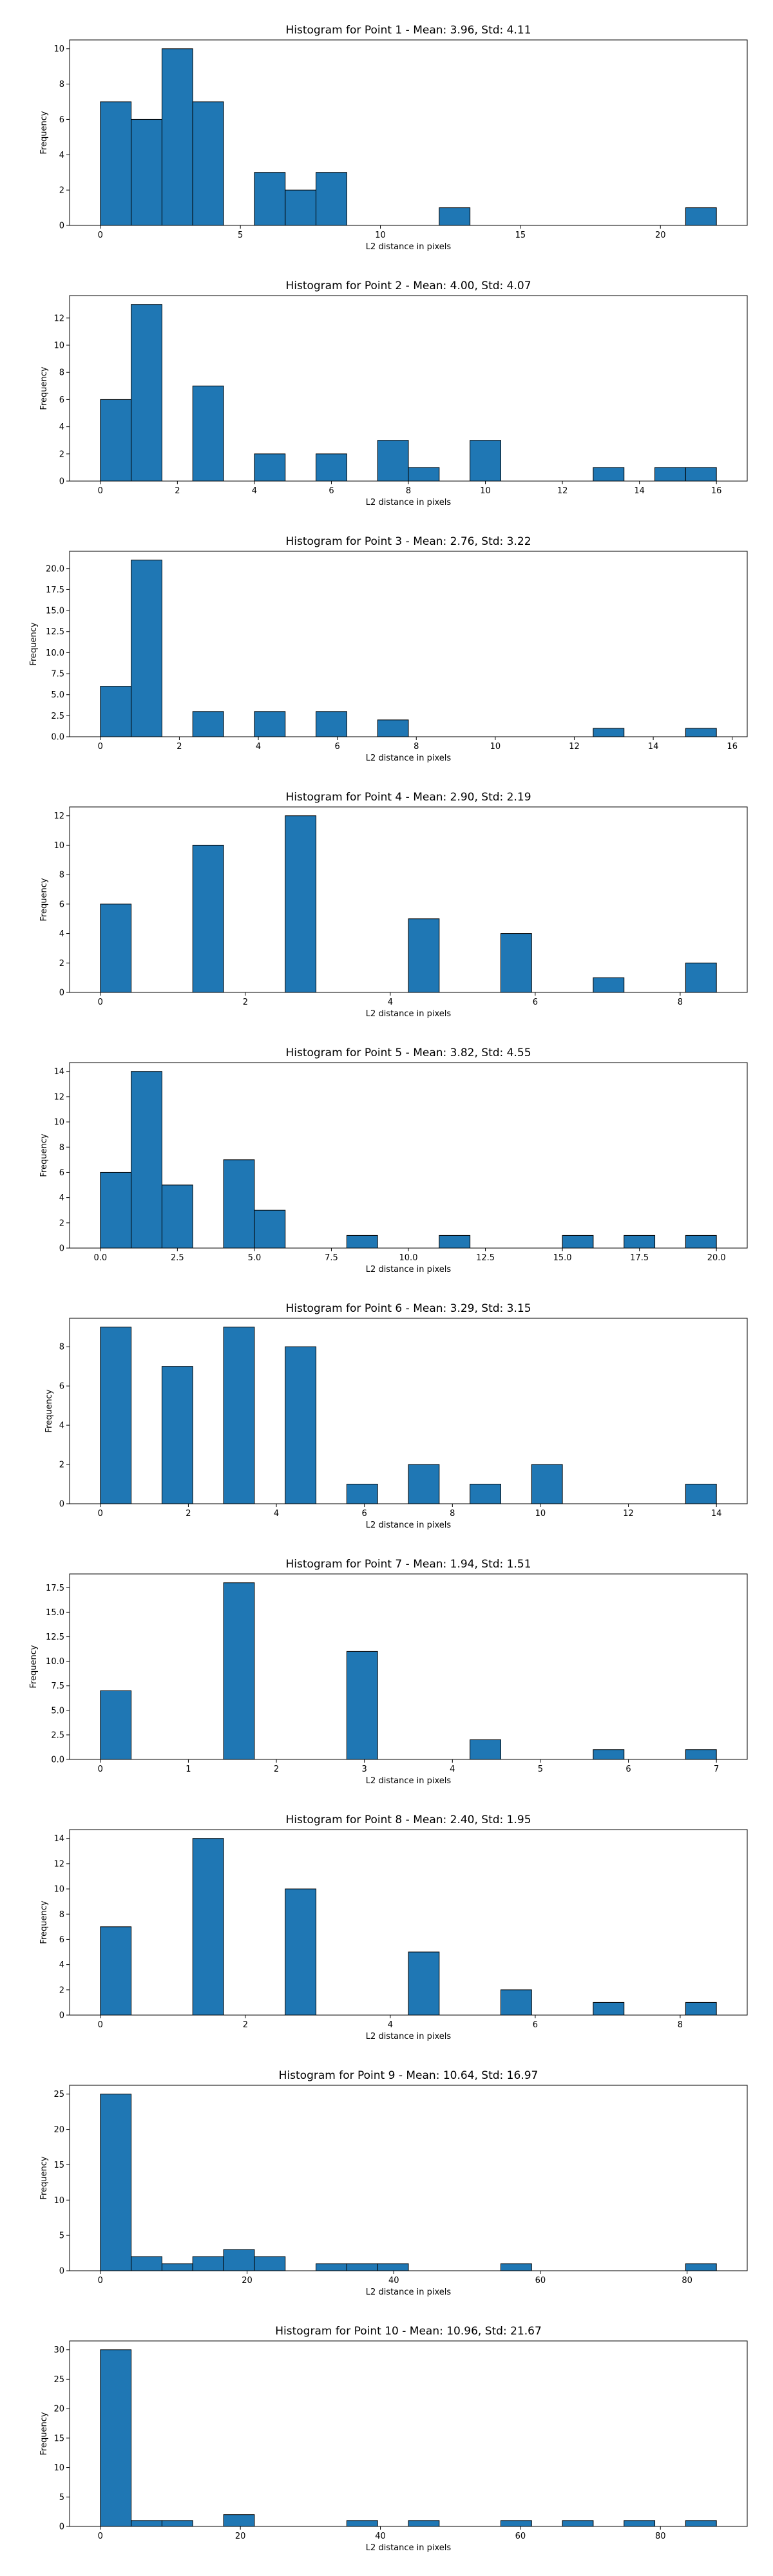 The height and width of the screenshot is (2576, 773). I want to click on chart-10-ytick-label-5: 20, so click(58, 2409).